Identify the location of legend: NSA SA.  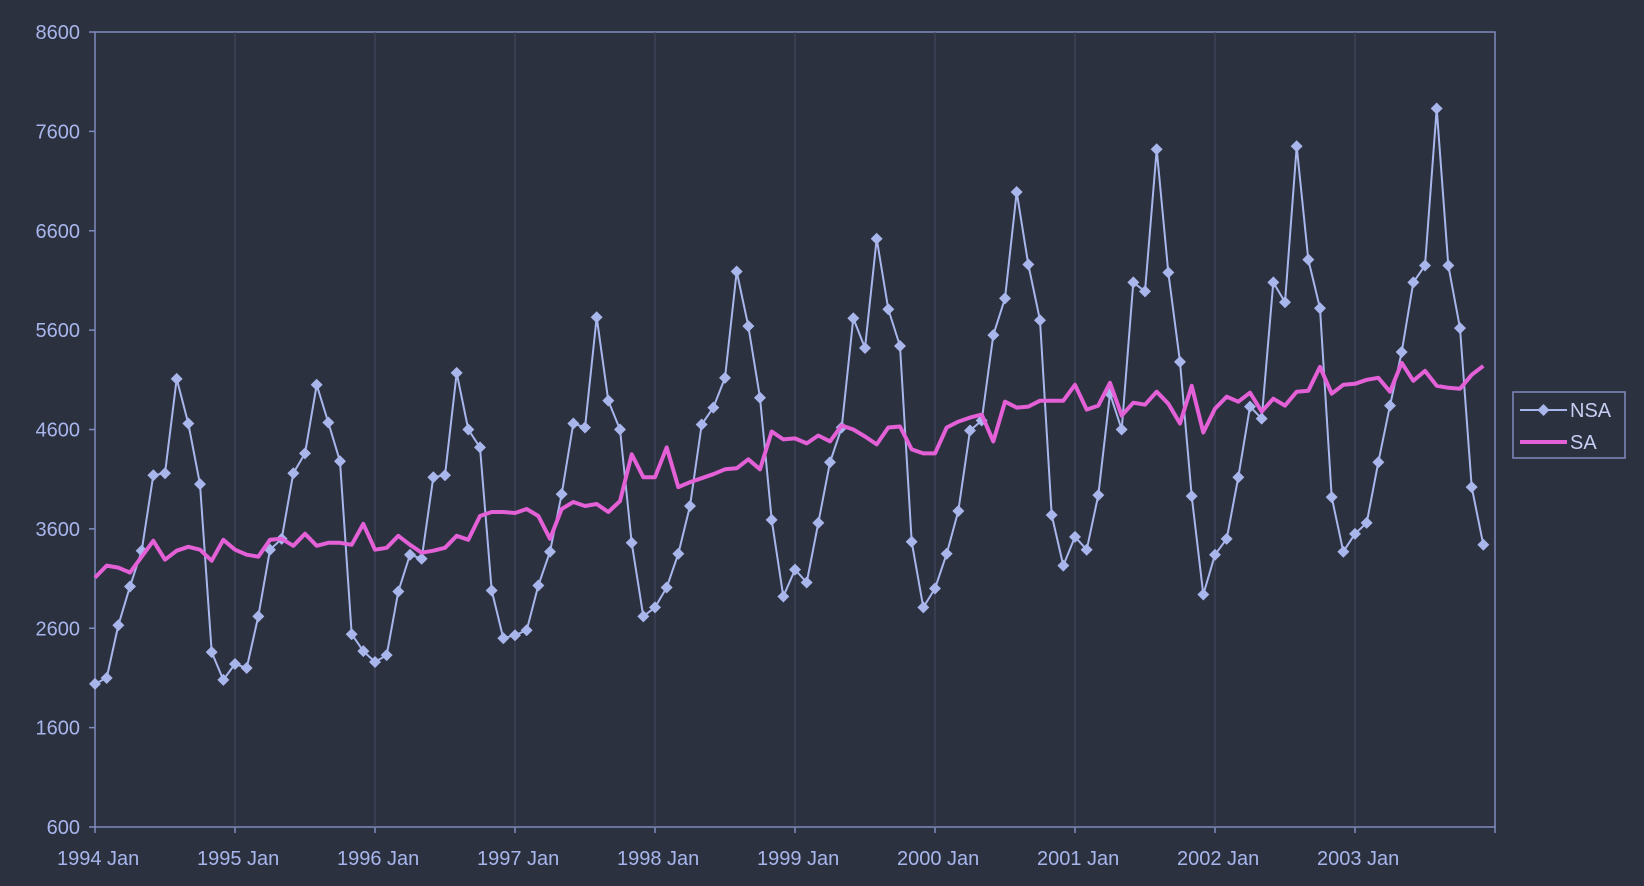
(1569, 425).